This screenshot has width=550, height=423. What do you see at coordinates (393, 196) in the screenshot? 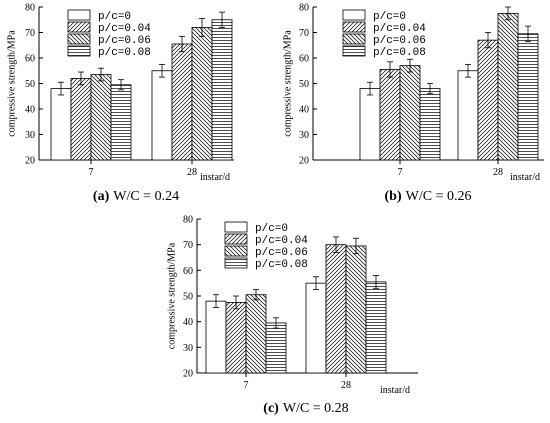
I see `caption-label: (b)` at bounding box center [393, 196].